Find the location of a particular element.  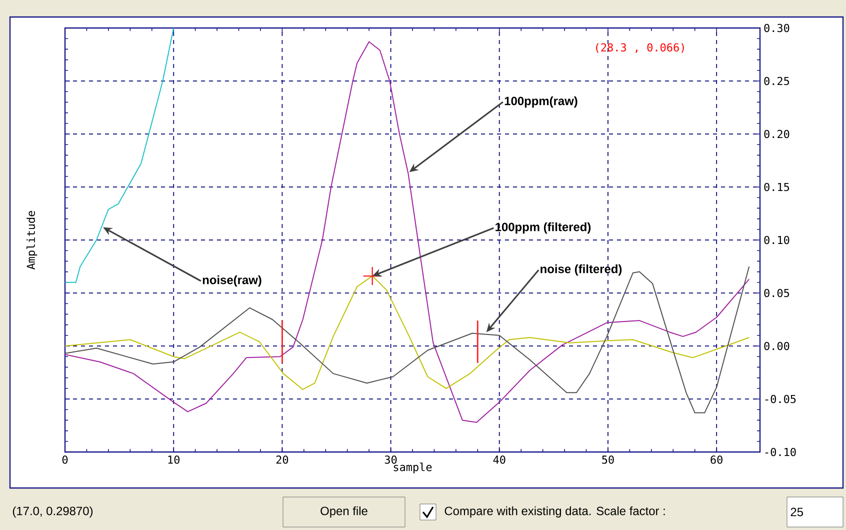

line-series is located at coordinates (119, 155).